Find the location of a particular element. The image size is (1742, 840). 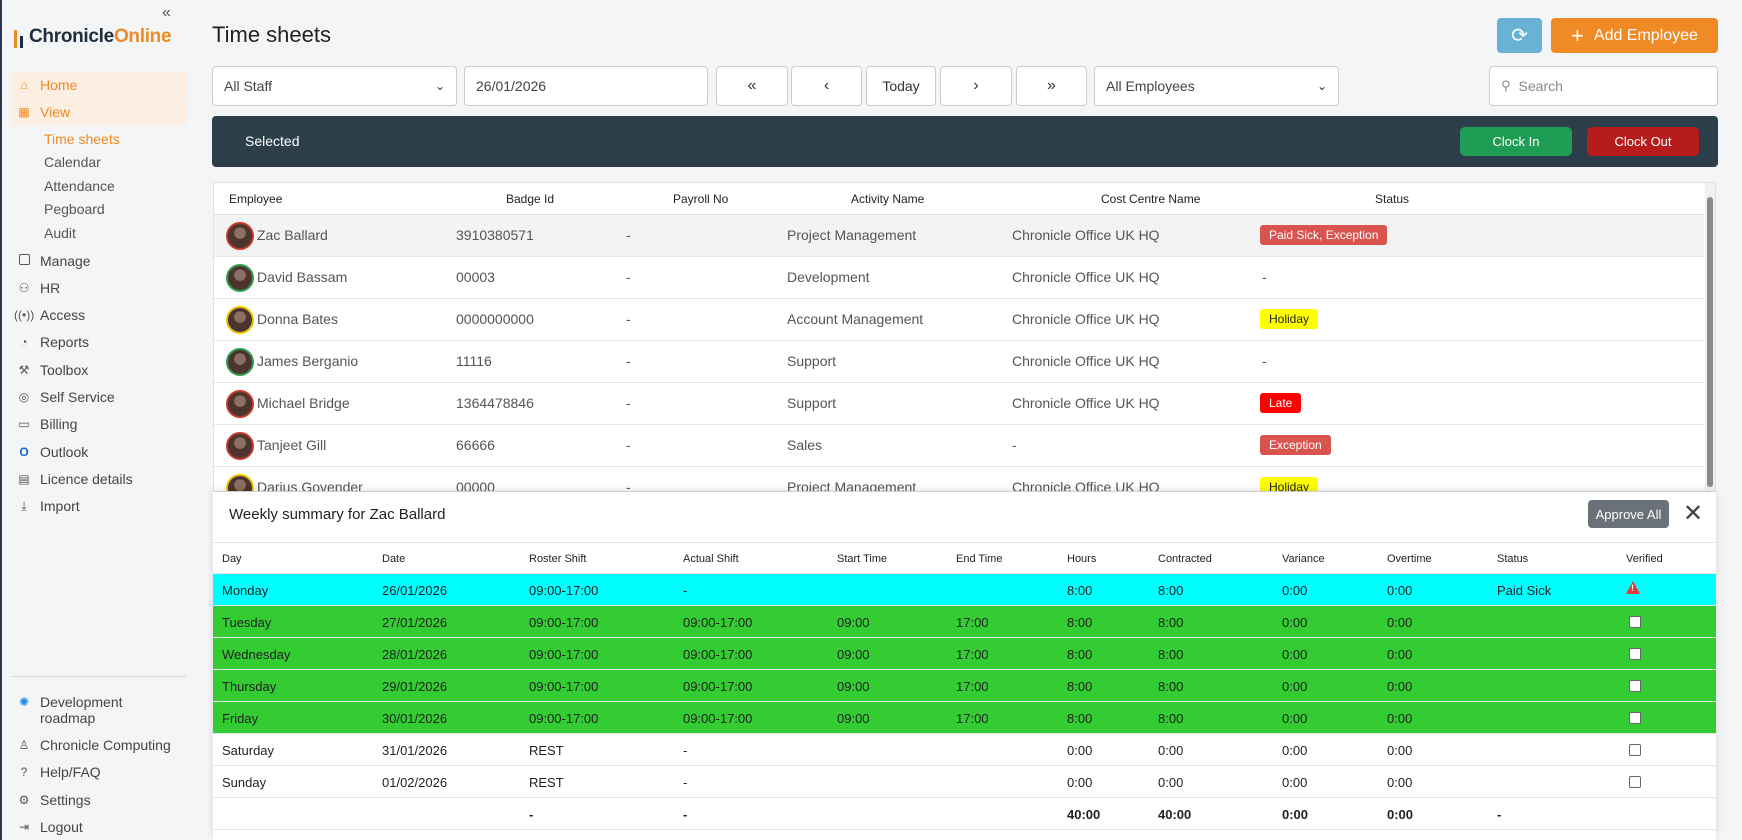

day: Tuesday is located at coordinates (247, 622).